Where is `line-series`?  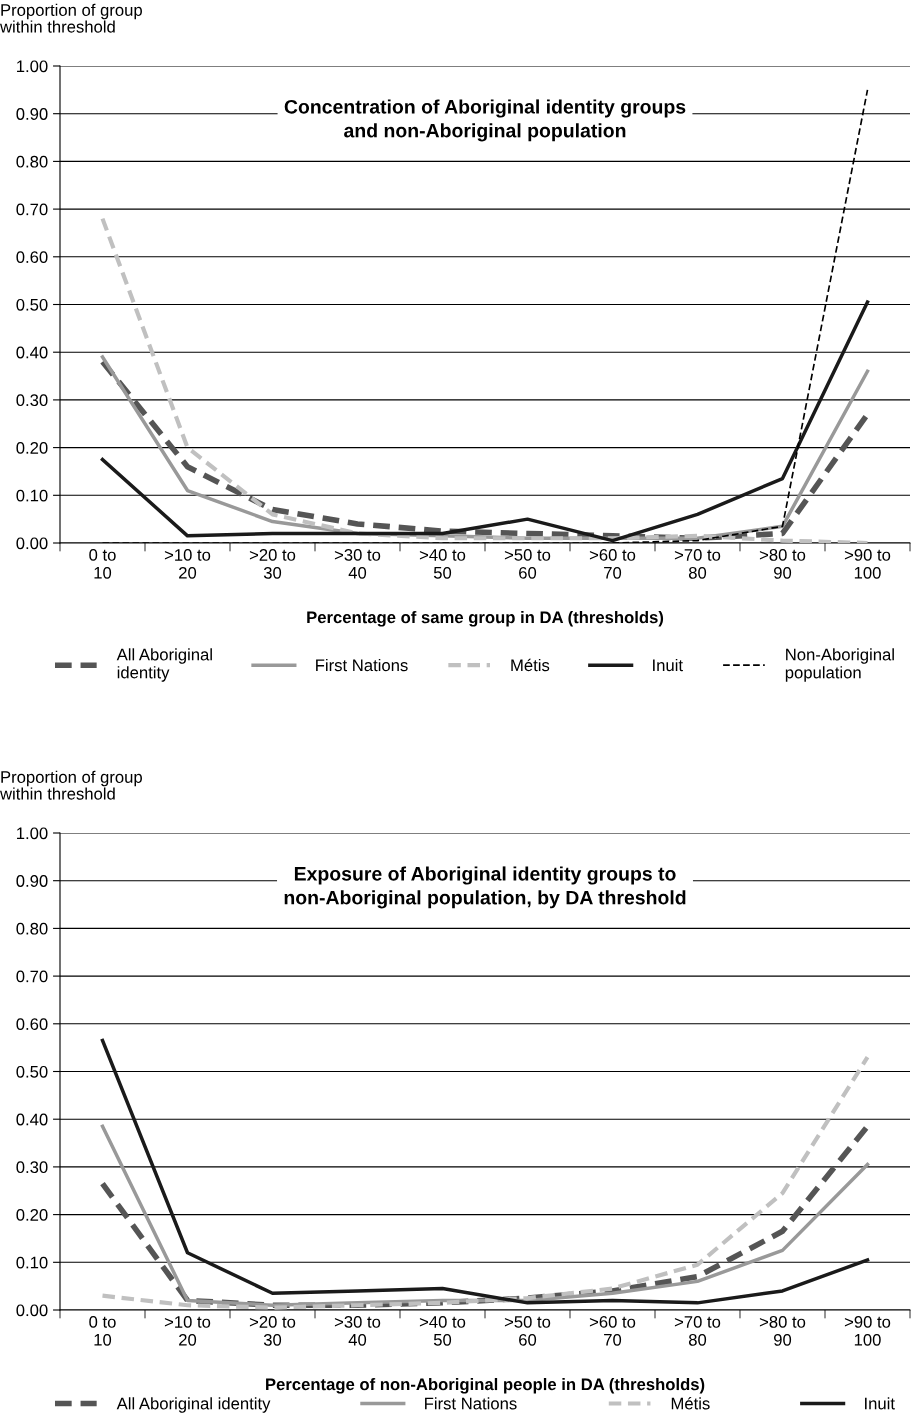
line-series is located at coordinates (485, 421).